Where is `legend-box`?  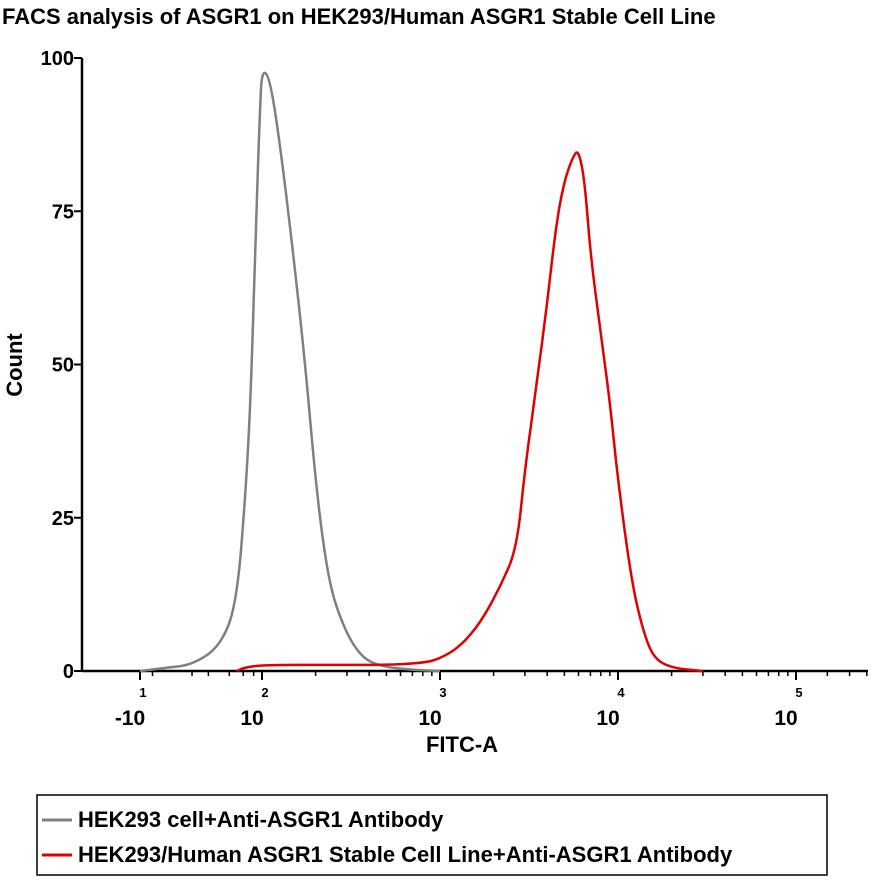 legend-box is located at coordinates (432, 835).